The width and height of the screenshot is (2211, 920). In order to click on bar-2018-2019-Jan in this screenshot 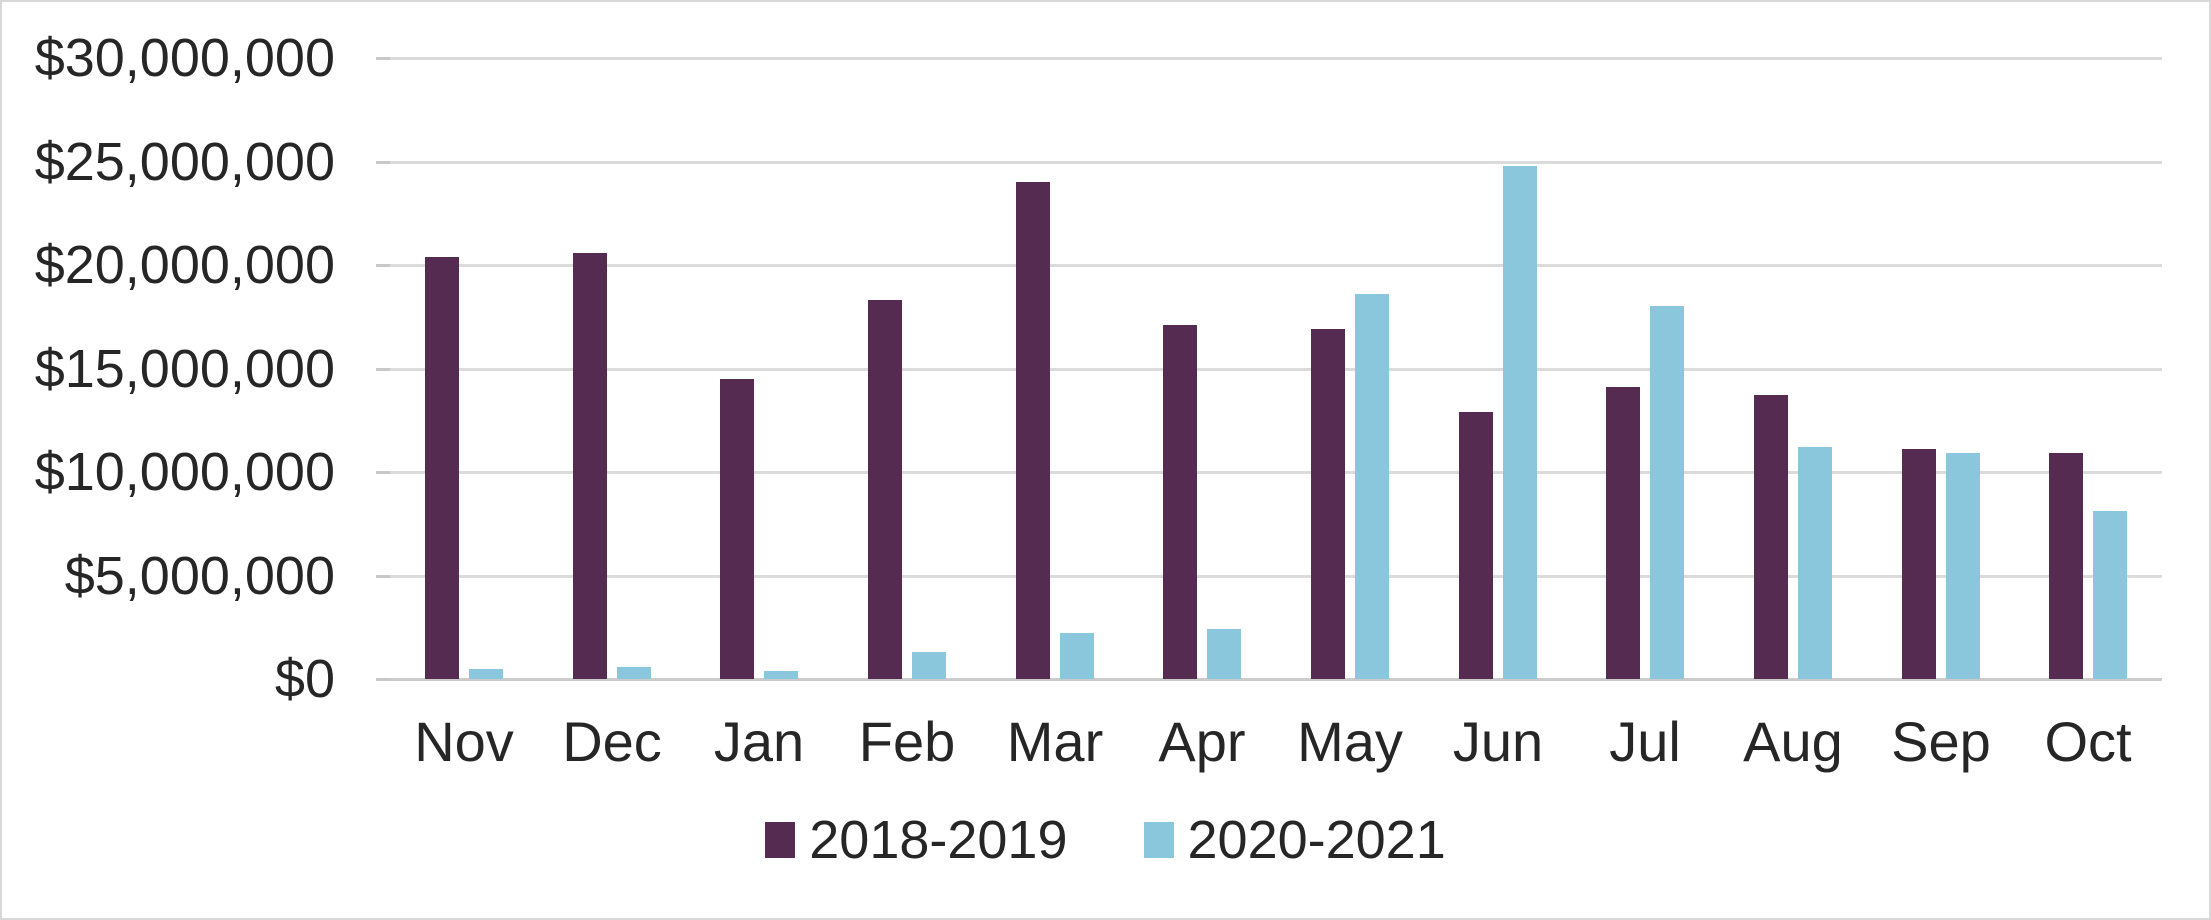, I will do `click(737, 529)`.